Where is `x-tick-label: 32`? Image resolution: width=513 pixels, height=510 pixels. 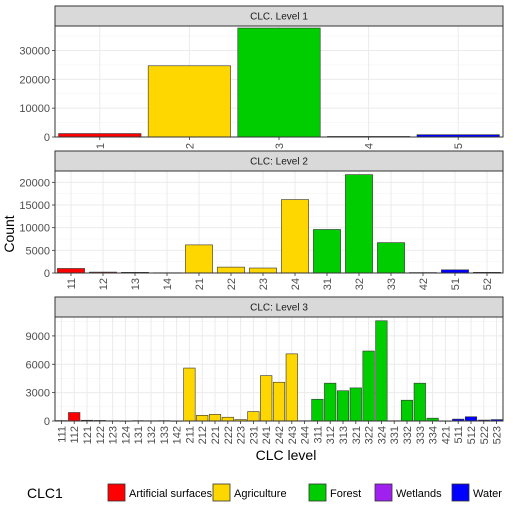
x-tick-label: 32 is located at coordinates (360, 284).